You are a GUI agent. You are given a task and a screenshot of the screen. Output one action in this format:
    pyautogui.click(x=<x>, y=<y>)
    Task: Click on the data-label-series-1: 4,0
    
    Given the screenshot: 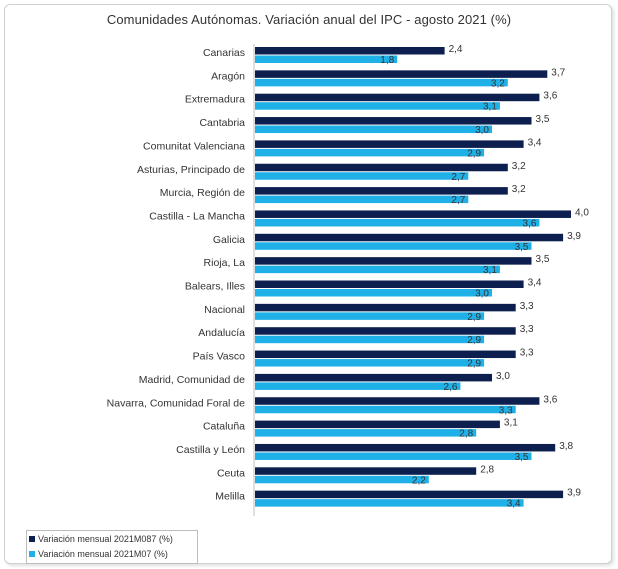 What is the action you would take?
    pyautogui.click(x=582, y=212)
    